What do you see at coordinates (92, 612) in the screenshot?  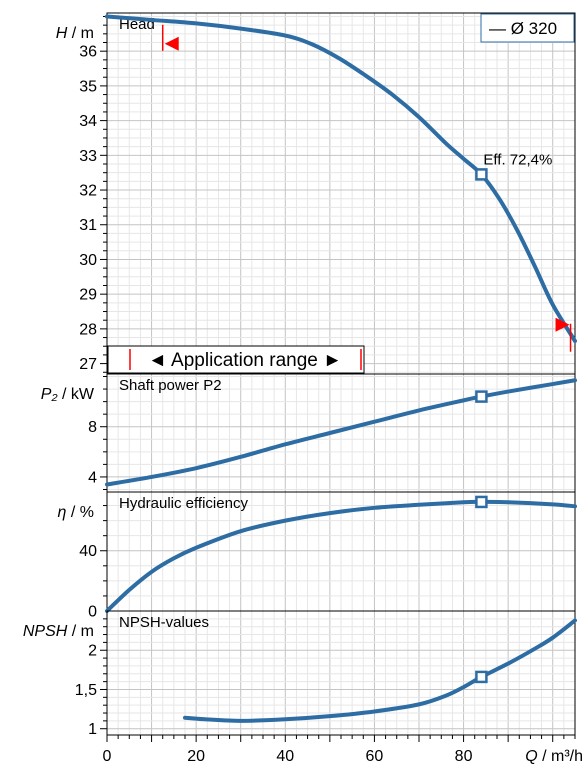 I see `y-tick-label-efficiency: 0` at bounding box center [92, 612].